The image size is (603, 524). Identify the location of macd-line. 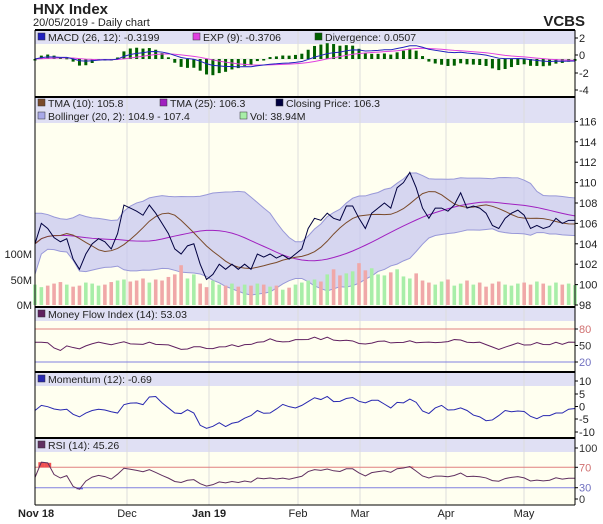
(305, 56).